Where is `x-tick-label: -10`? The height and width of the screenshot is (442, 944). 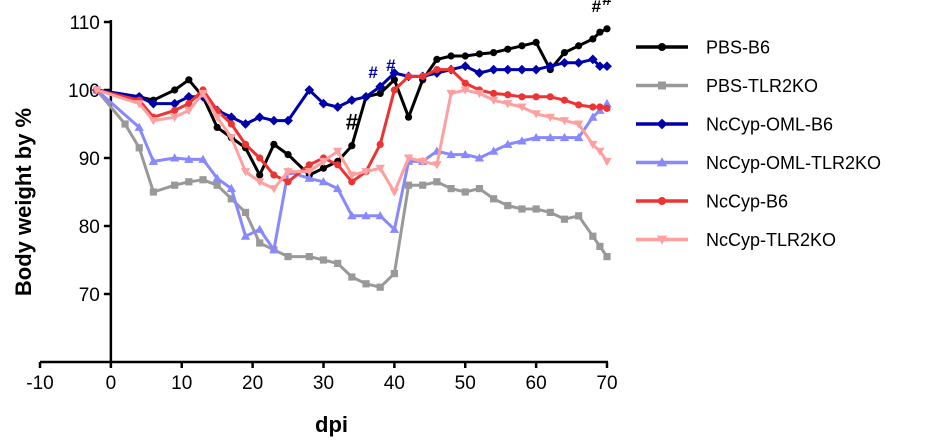
x-tick-label: -10 is located at coordinates (39, 383).